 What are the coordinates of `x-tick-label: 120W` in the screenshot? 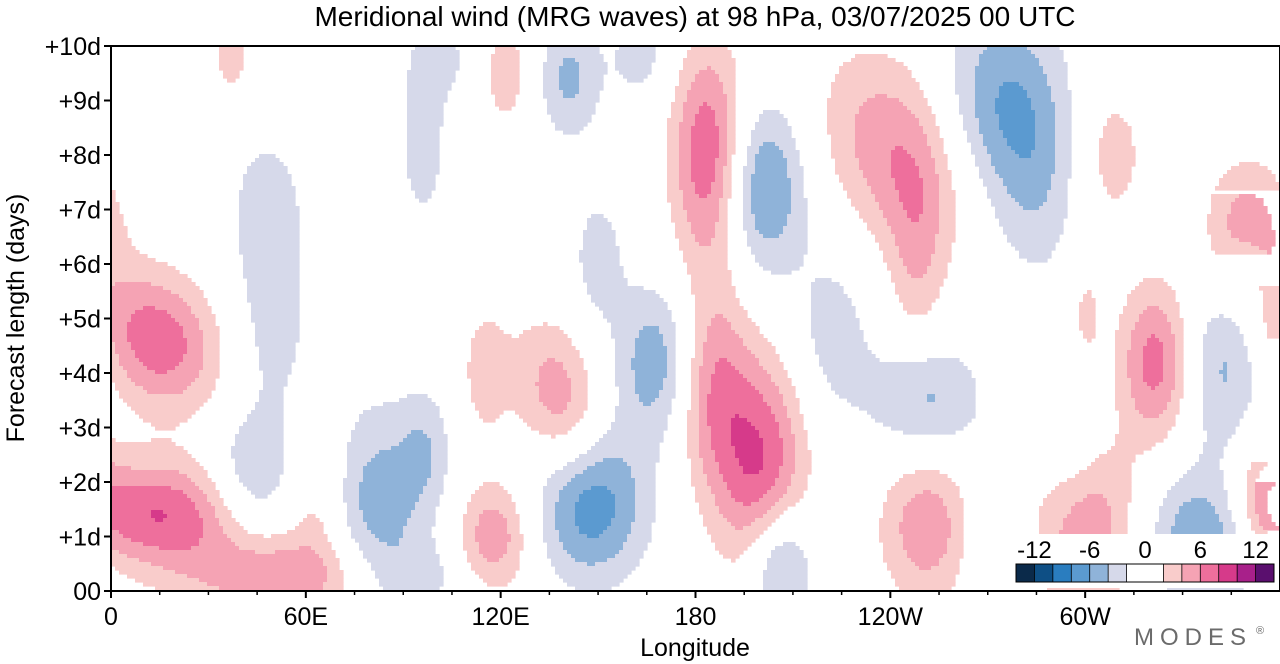 It's located at (891, 617).